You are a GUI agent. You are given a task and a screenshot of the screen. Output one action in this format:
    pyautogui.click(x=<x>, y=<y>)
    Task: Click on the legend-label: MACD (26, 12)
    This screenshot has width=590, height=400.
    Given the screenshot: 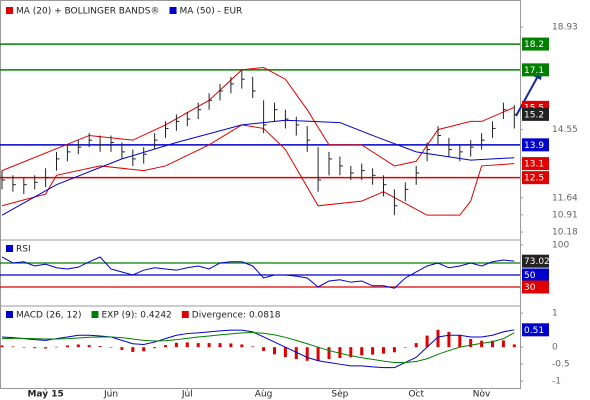 What is the action you would take?
    pyautogui.click(x=49, y=316)
    